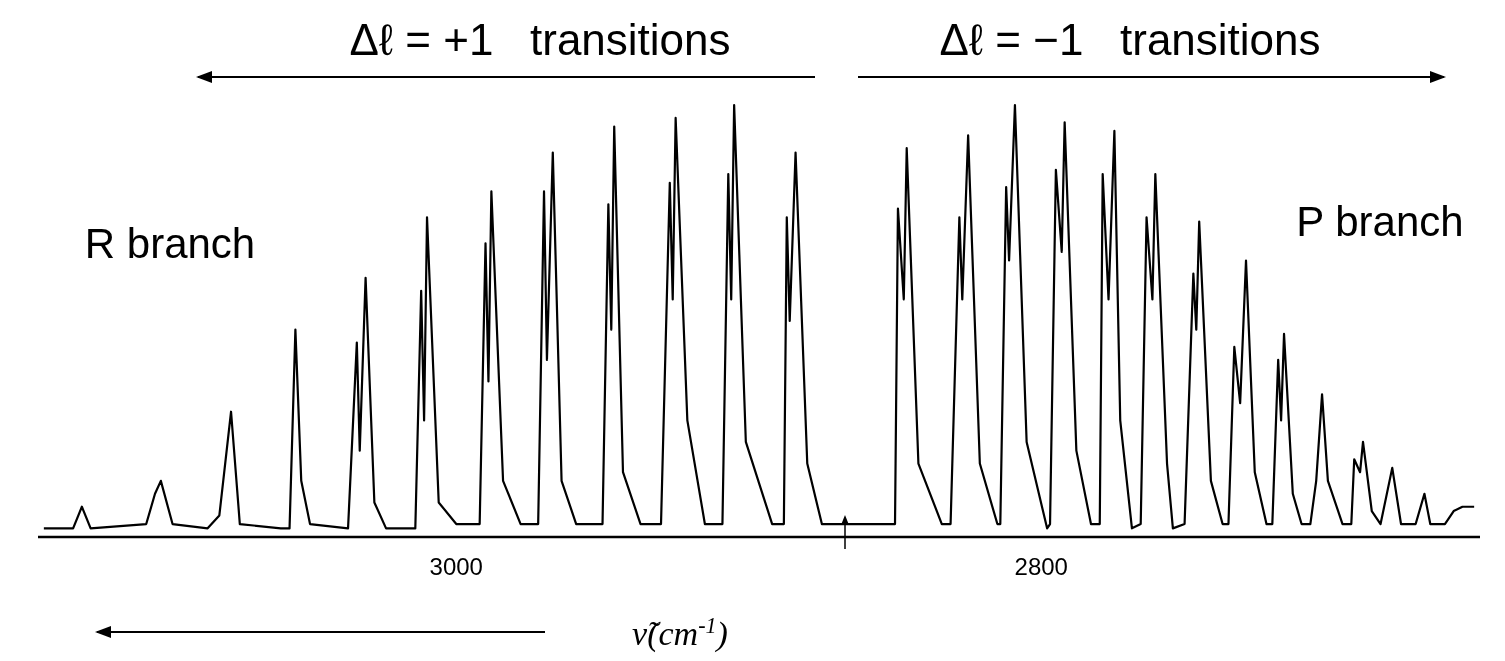  I want to click on x-tick-label: 3000, so click(456, 566).